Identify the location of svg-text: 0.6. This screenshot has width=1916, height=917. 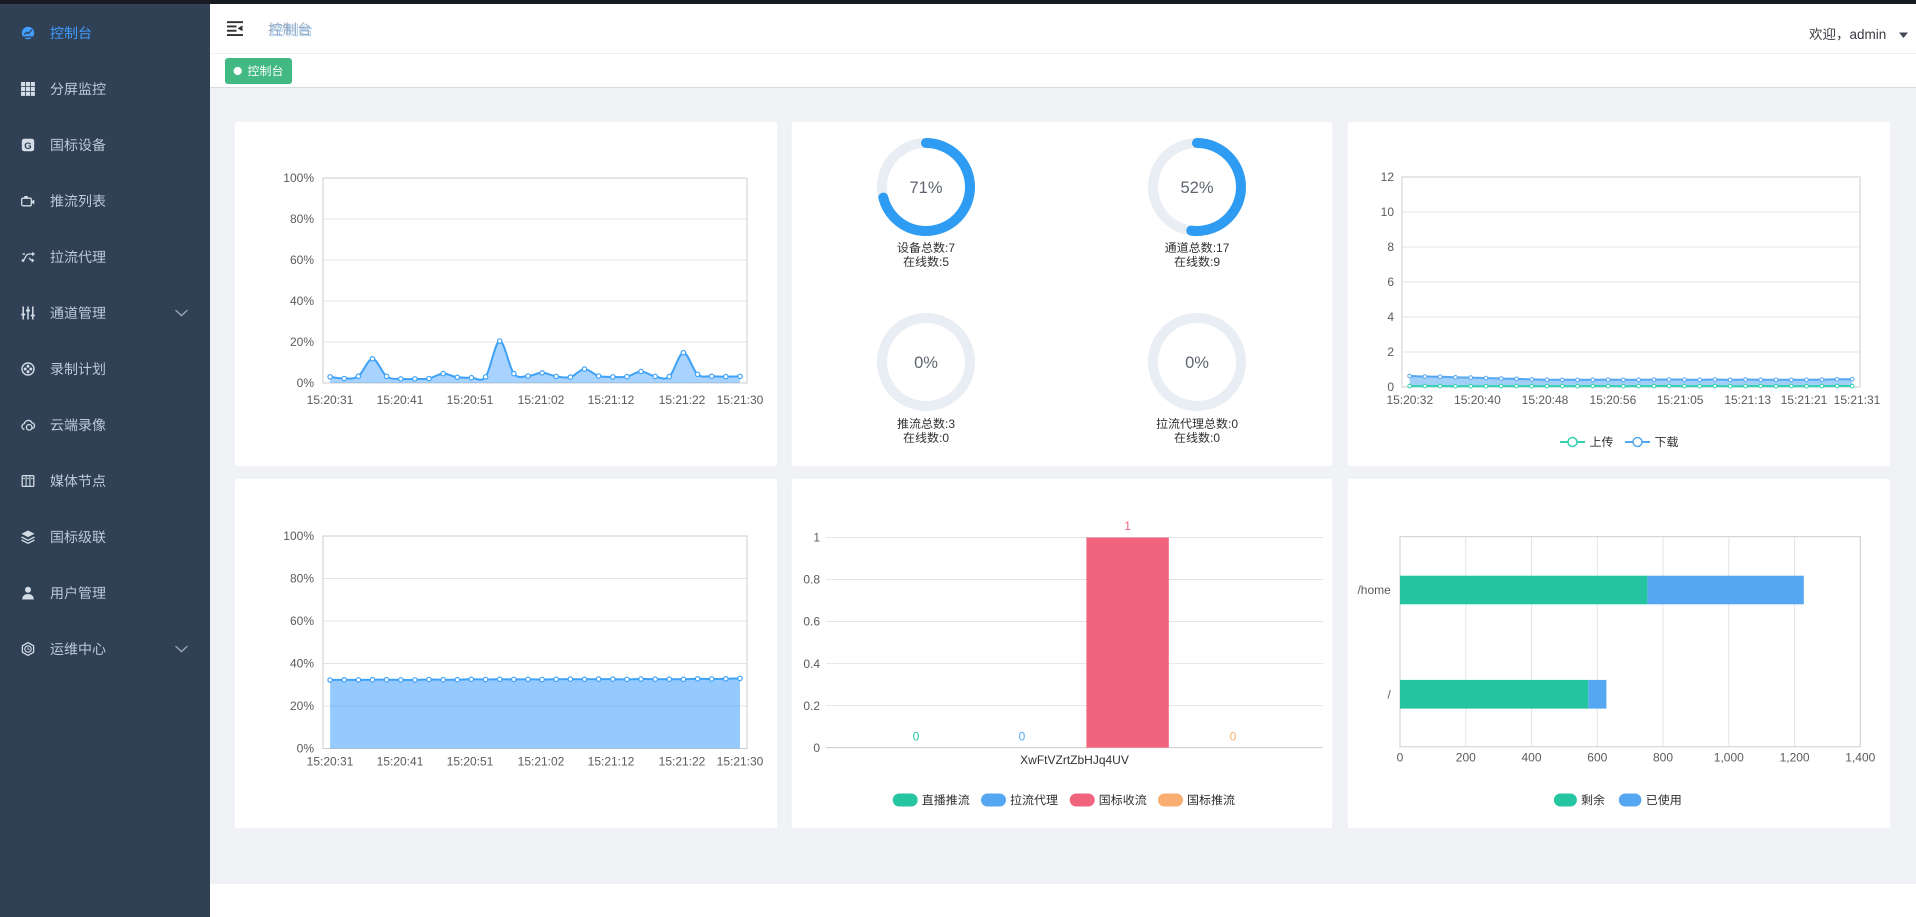
(811, 622).